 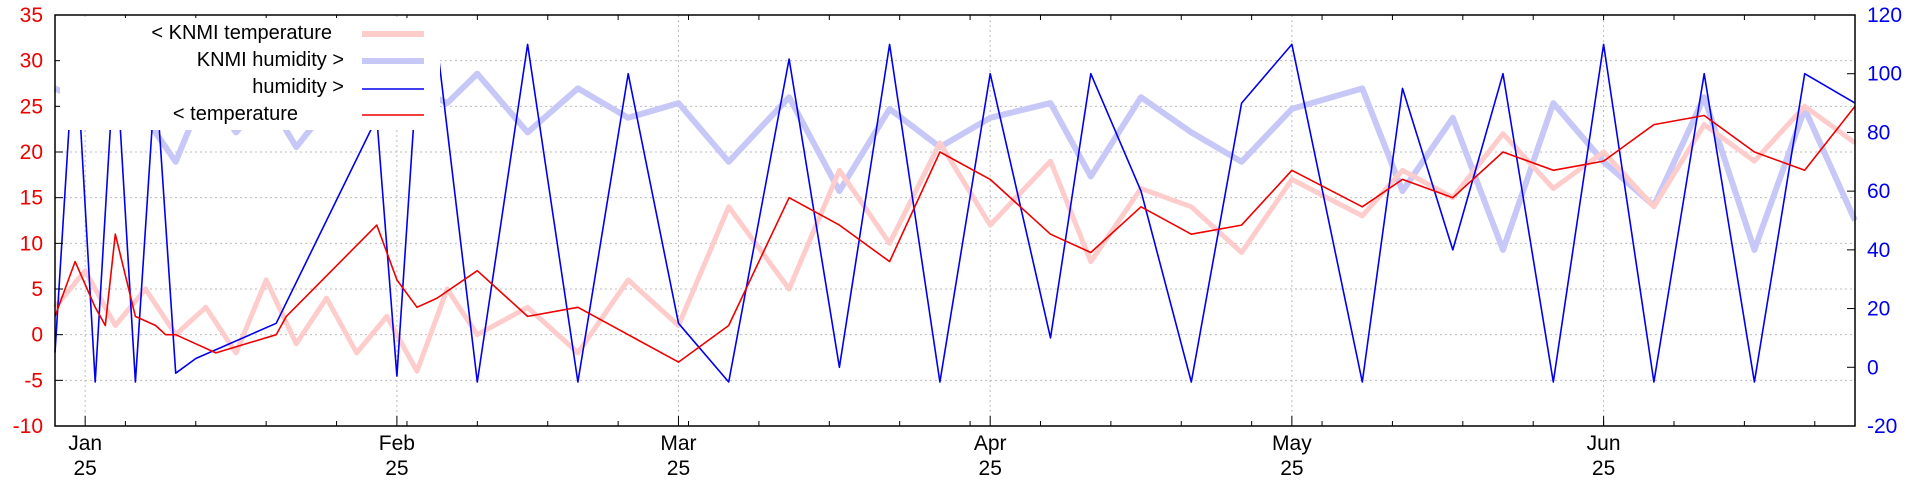 What do you see at coordinates (37, 289) in the screenshot?
I see `left-tick-label: 5` at bounding box center [37, 289].